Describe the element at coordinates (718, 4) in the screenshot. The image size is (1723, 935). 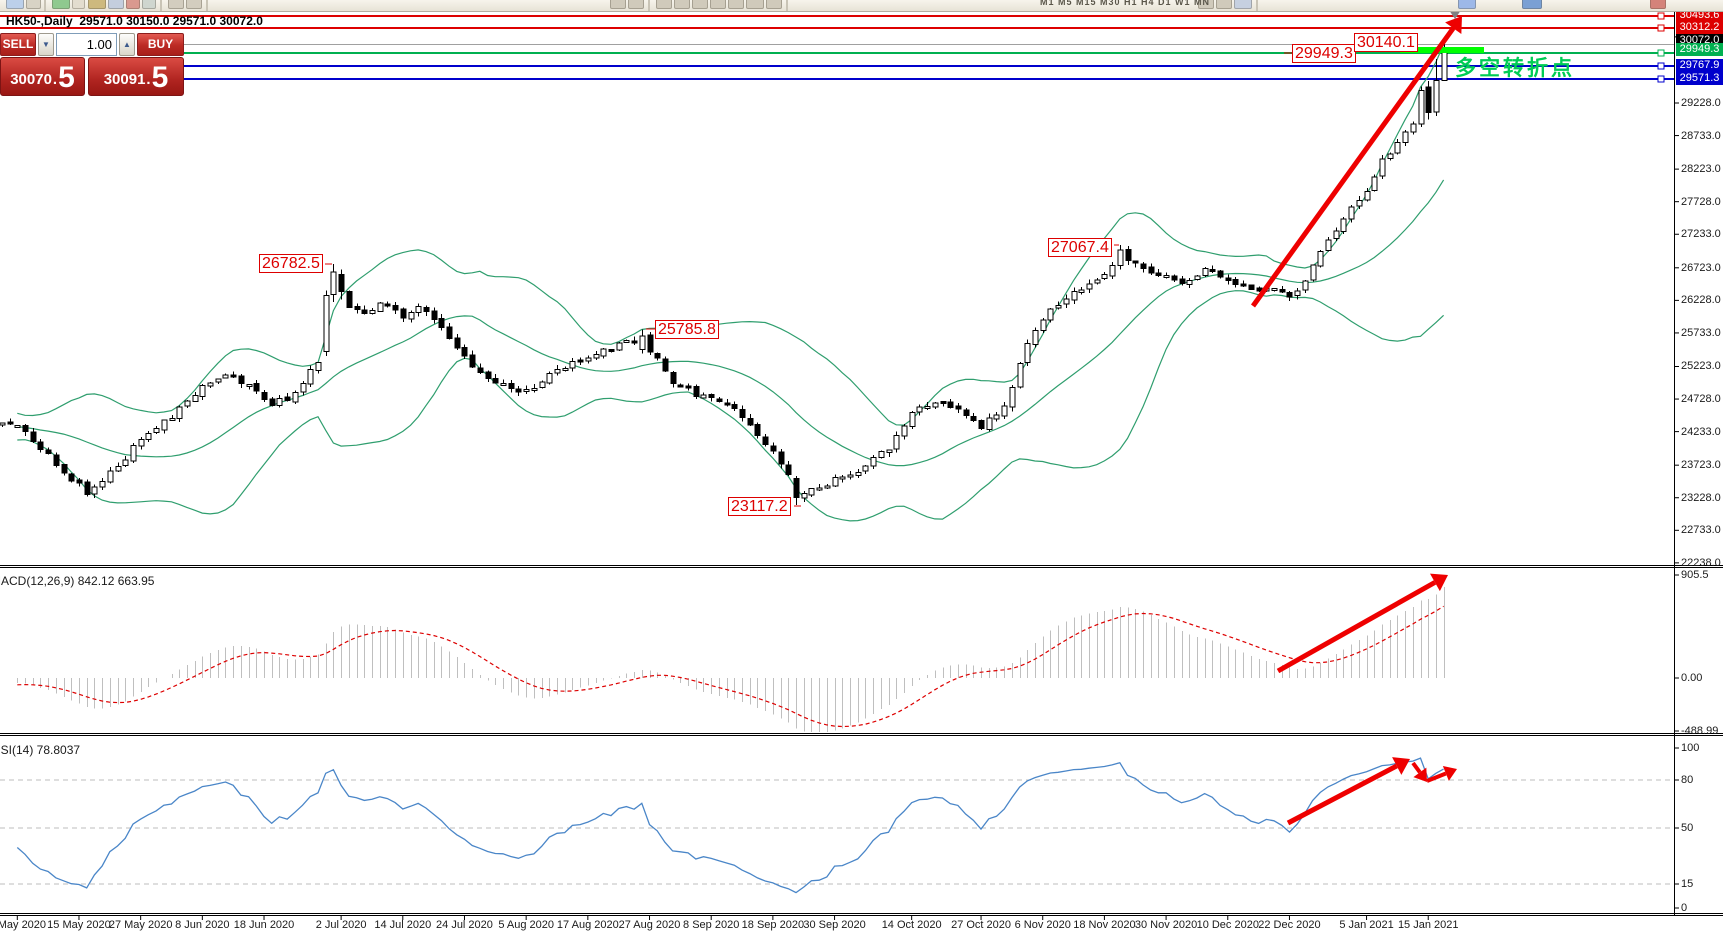
I see `channel-icon` at that location.